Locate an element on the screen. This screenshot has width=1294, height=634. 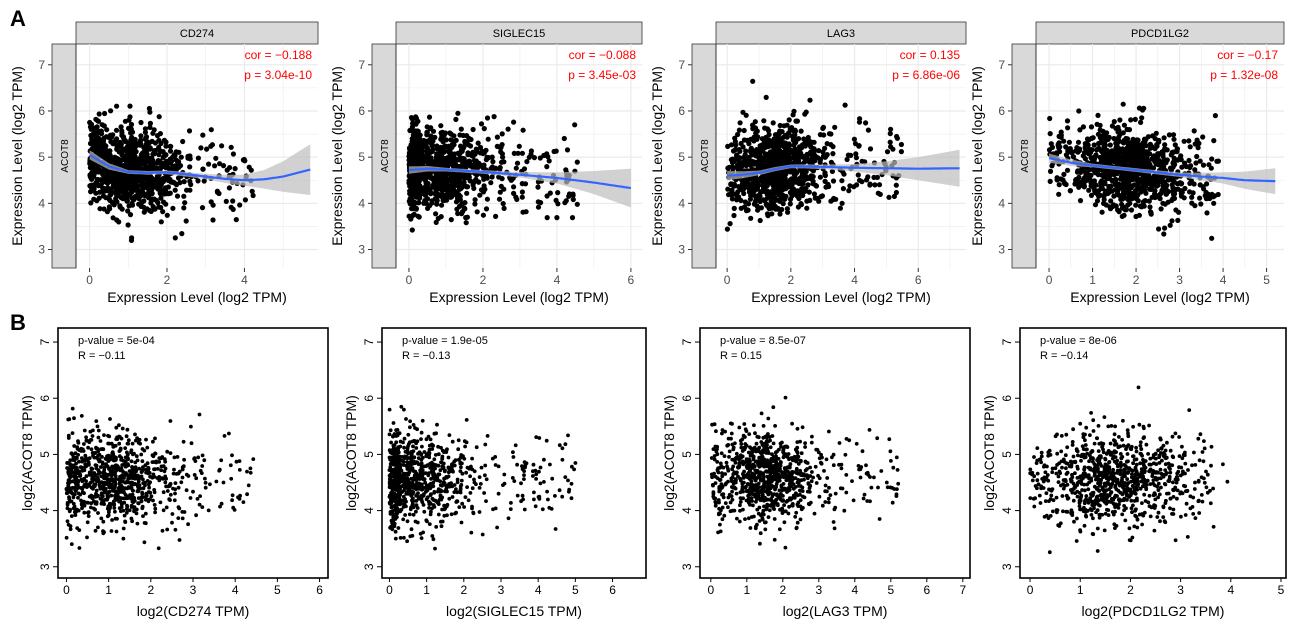
strip-title: PDCD1LG2 is located at coordinates (1160, 34).